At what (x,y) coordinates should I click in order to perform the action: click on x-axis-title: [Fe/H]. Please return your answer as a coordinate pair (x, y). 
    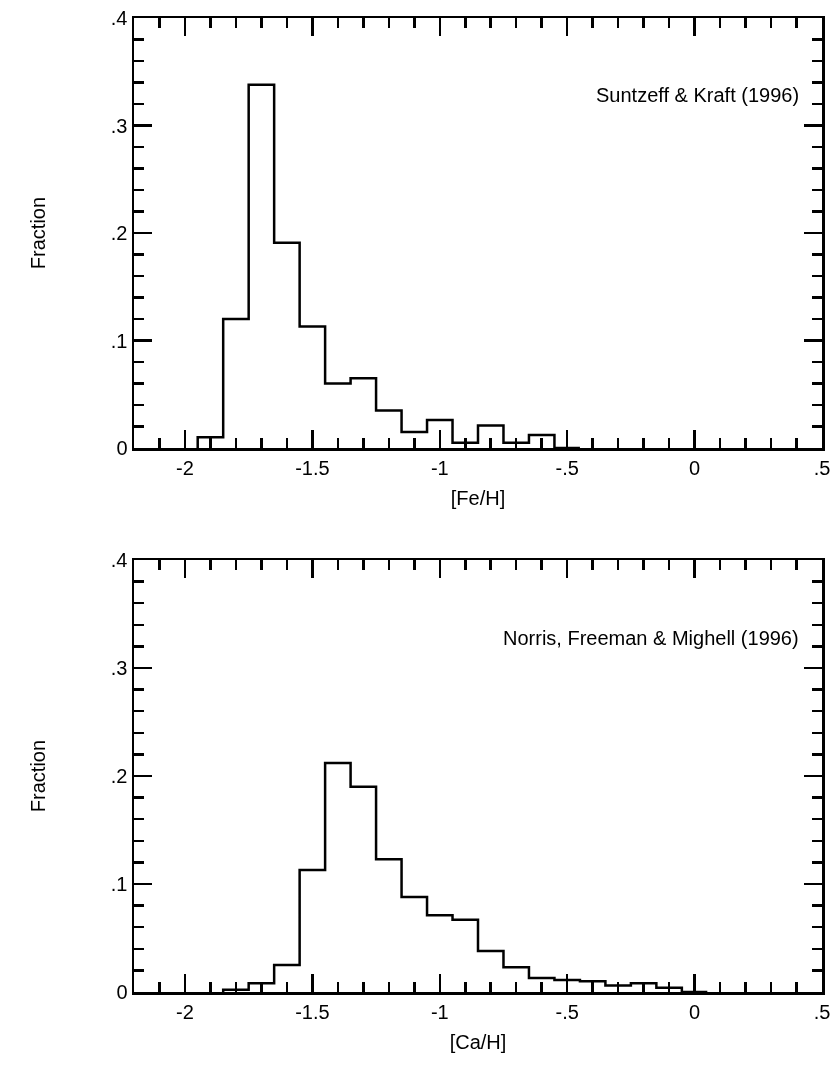
    Looking at the image, I should click on (478, 498).